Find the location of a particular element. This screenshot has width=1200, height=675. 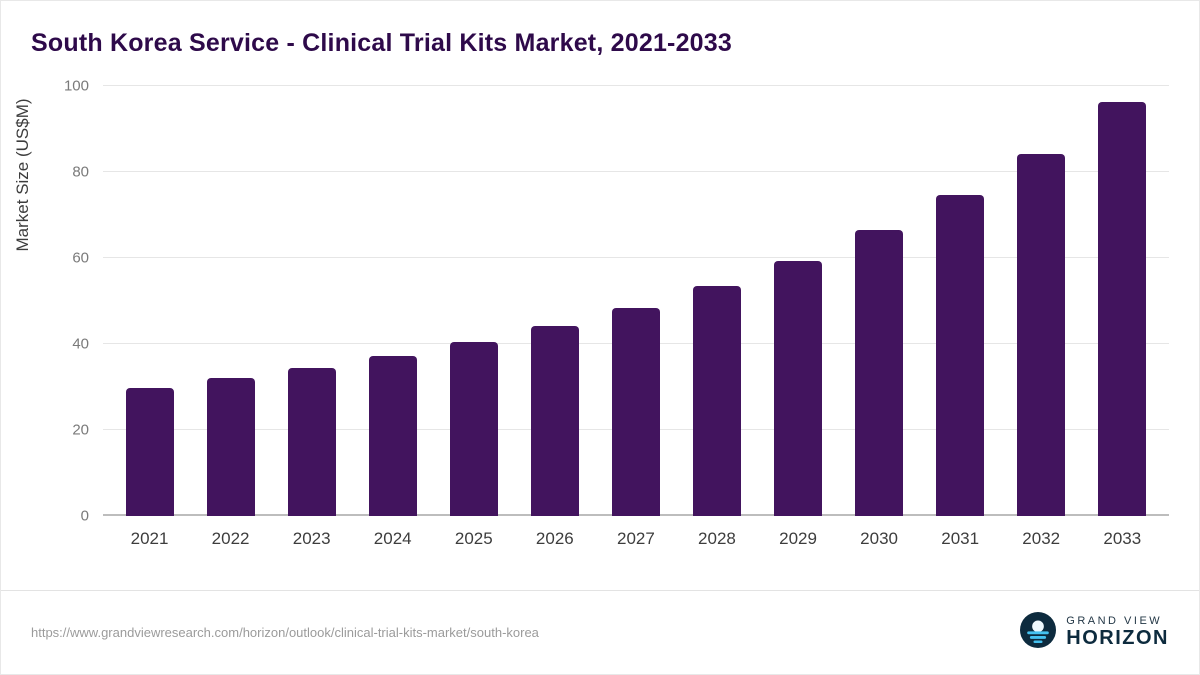

bar-column: 2028 is located at coordinates (716, 317).